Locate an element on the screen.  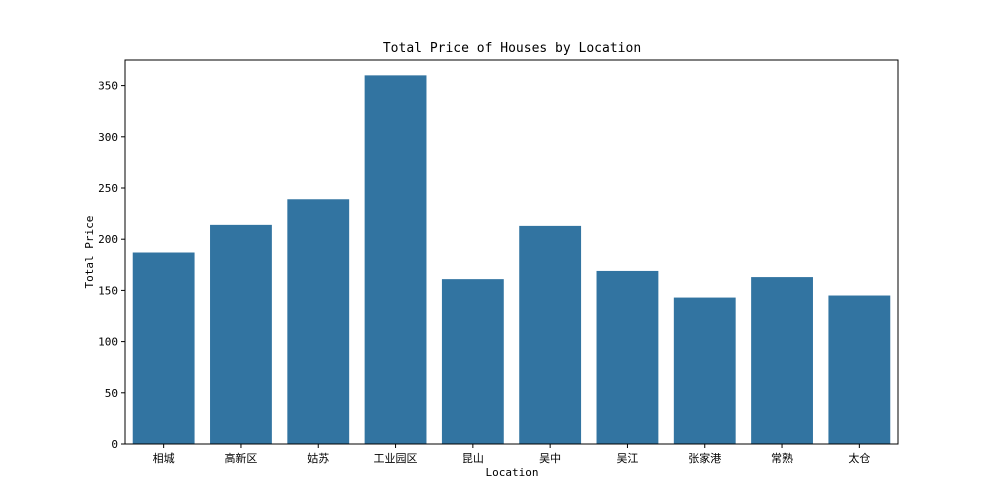
x-tick-label: 太仓 is located at coordinates (859, 458).